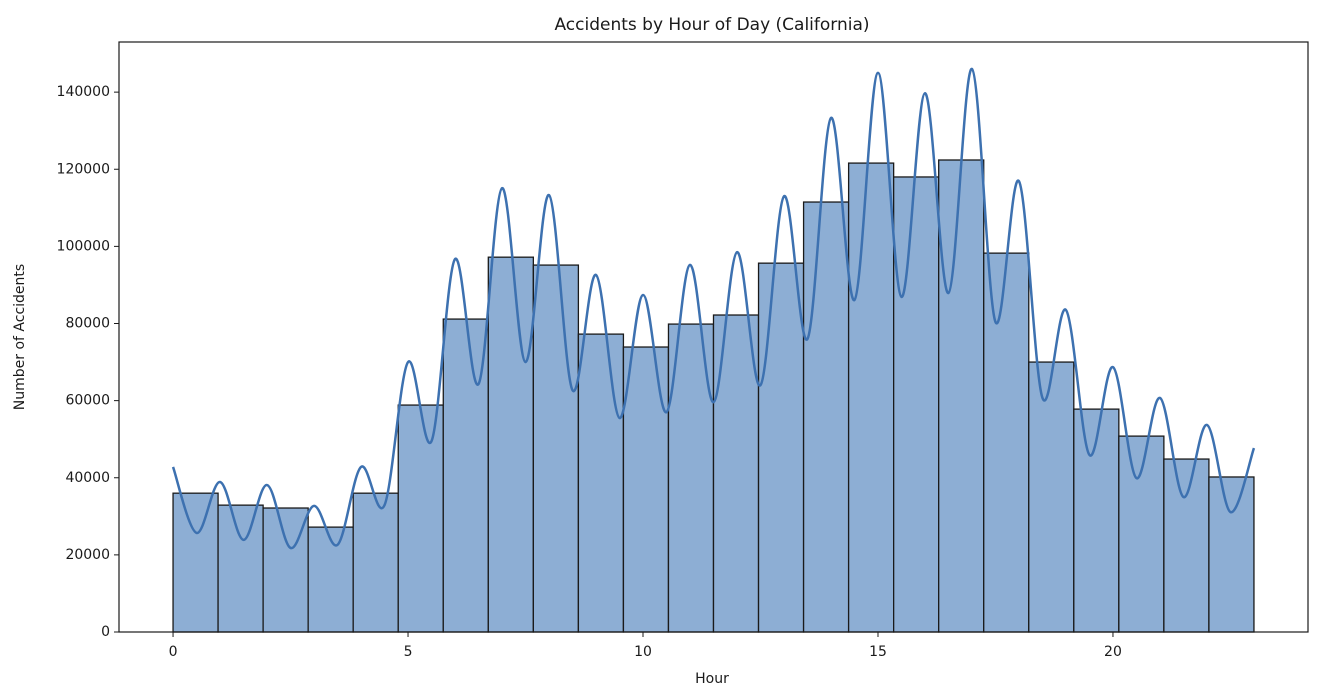 The image size is (1332, 698). I want to click on y-tick-label: 40000, so click(87, 478).